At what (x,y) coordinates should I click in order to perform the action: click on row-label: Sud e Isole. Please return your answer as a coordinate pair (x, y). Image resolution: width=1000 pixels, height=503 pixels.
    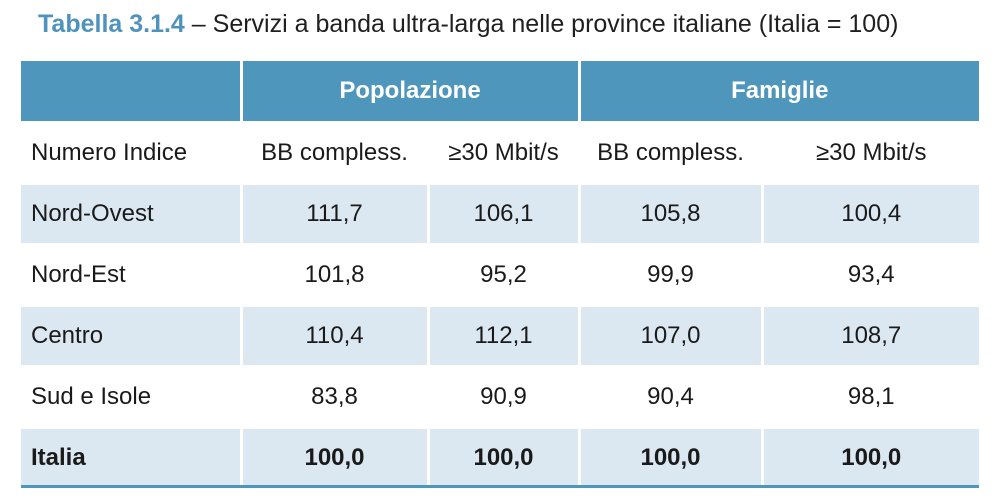
    Looking at the image, I should click on (132, 396).